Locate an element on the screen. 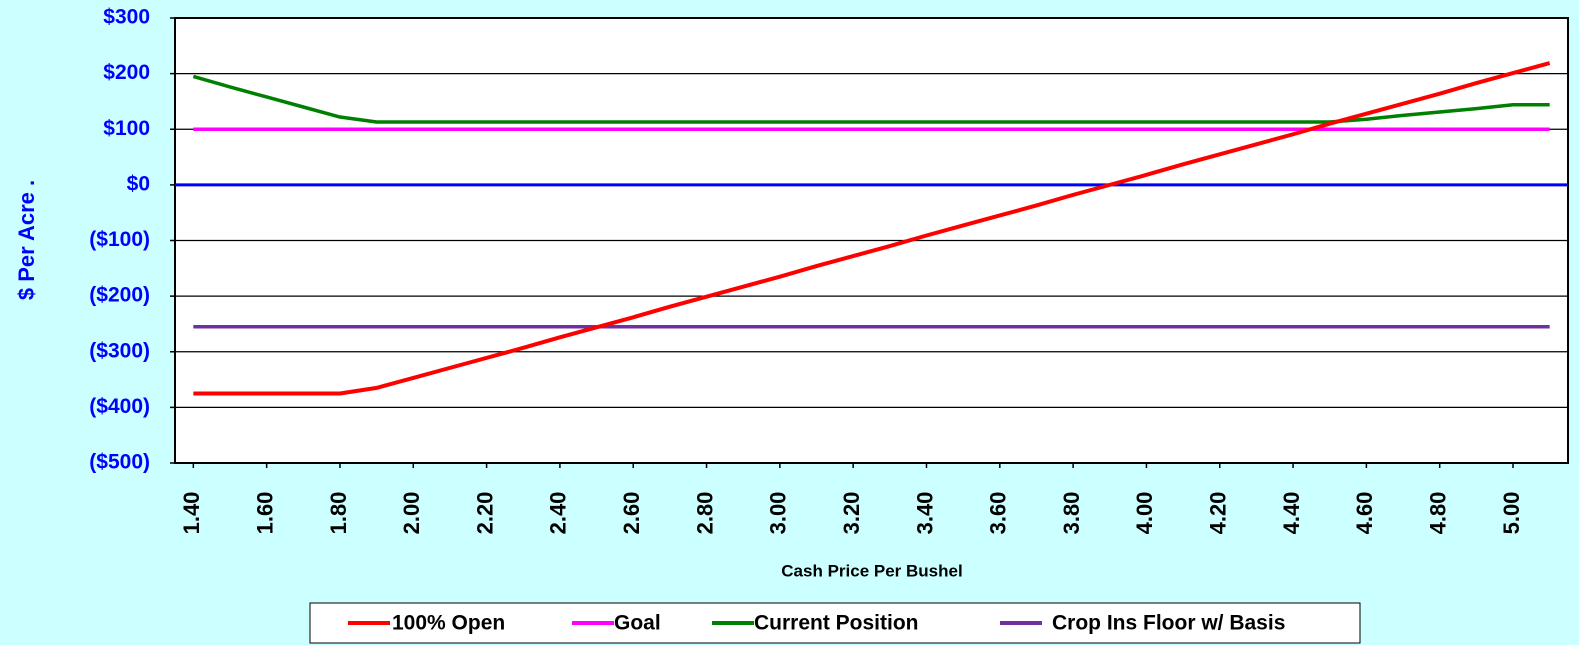 This screenshot has width=1579, height=645. x-tick-label: 3.60 is located at coordinates (998, 513).